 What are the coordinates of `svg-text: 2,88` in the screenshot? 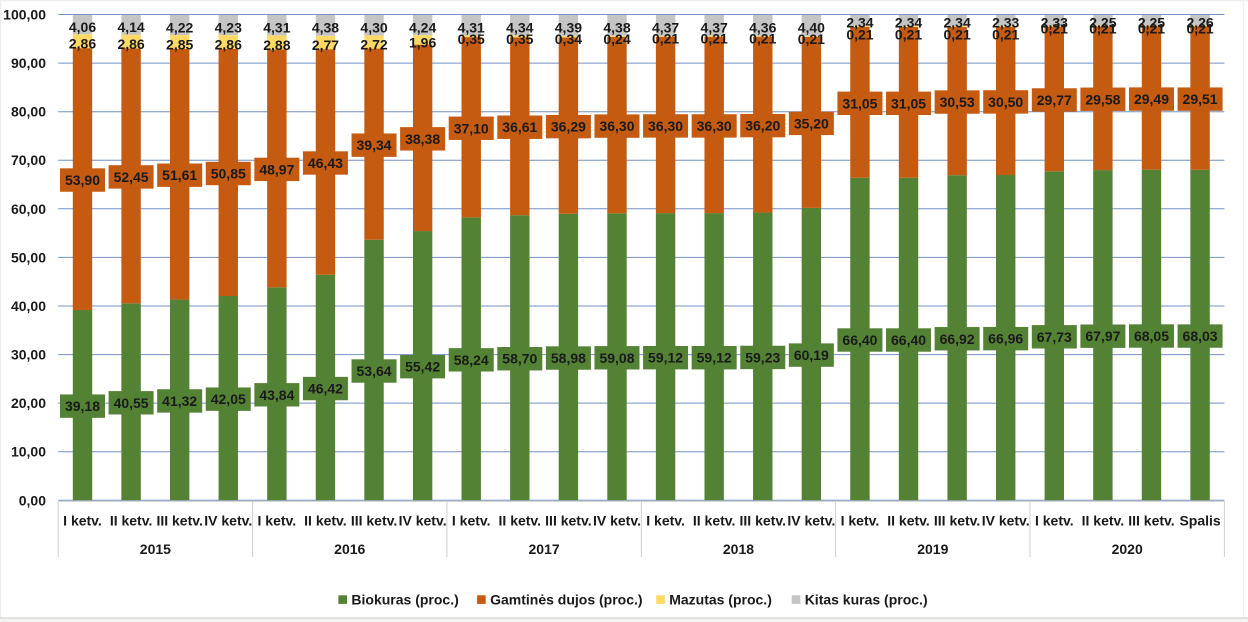 It's located at (276, 45).